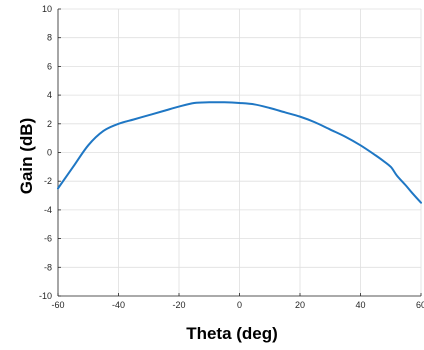 This screenshot has width=424, height=350. What do you see at coordinates (49, 153) in the screenshot?
I see `y-tick-label: 0` at bounding box center [49, 153].